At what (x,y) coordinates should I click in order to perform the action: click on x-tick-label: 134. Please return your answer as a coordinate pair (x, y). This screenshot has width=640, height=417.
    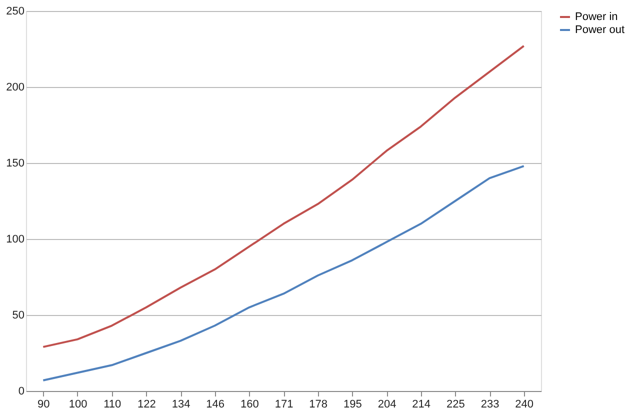
    Looking at the image, I should click on (181, 404).